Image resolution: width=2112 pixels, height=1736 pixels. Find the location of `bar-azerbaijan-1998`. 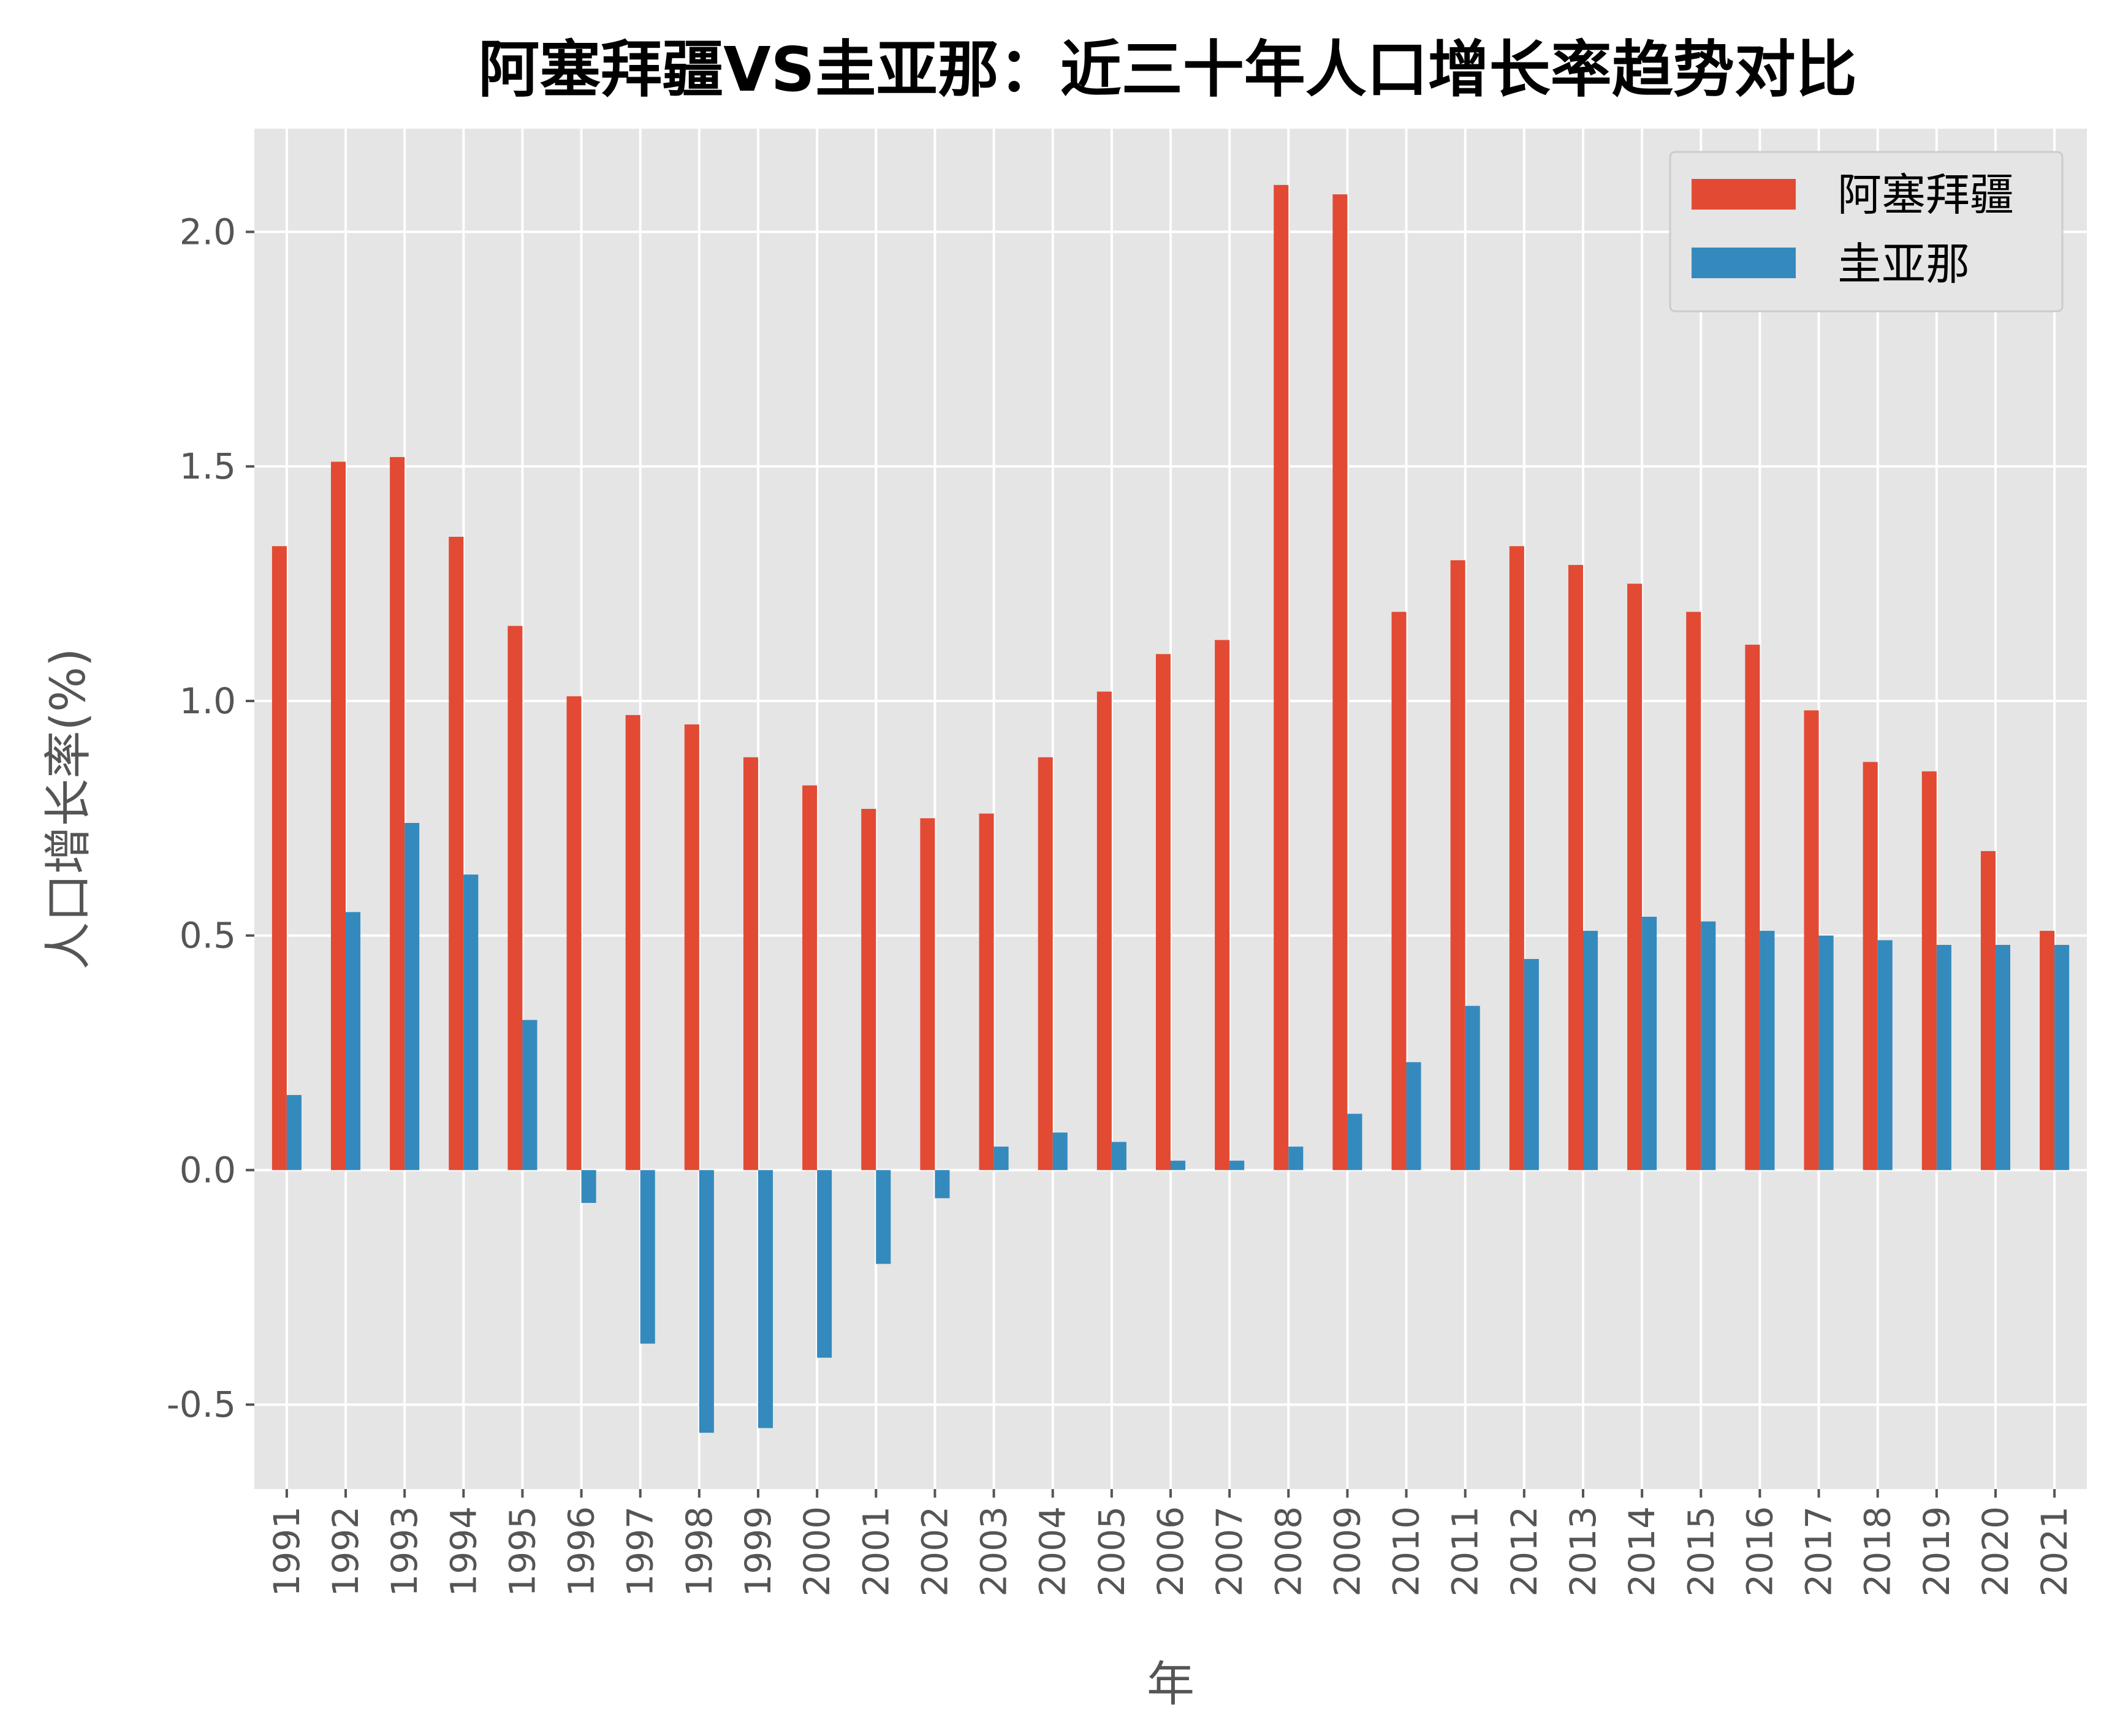

bar-azerbaijan-1998 is located at coordinates (691, 947).